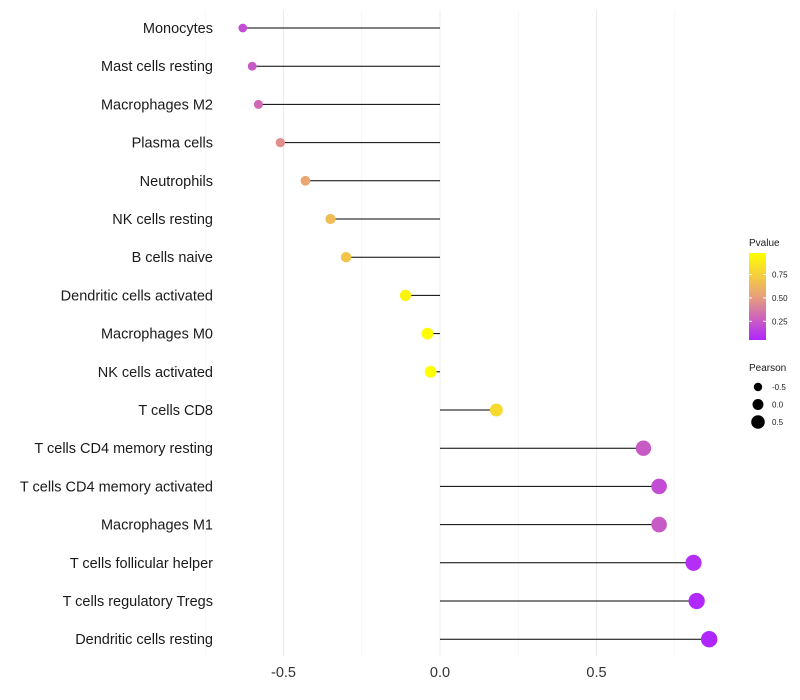 Image resolution: width=800 pixels, height=700 pixels. Describe the element at coordinates (764, 243) in the screenshot. I see `pvalue-legend-title: Pvalue` at that location.